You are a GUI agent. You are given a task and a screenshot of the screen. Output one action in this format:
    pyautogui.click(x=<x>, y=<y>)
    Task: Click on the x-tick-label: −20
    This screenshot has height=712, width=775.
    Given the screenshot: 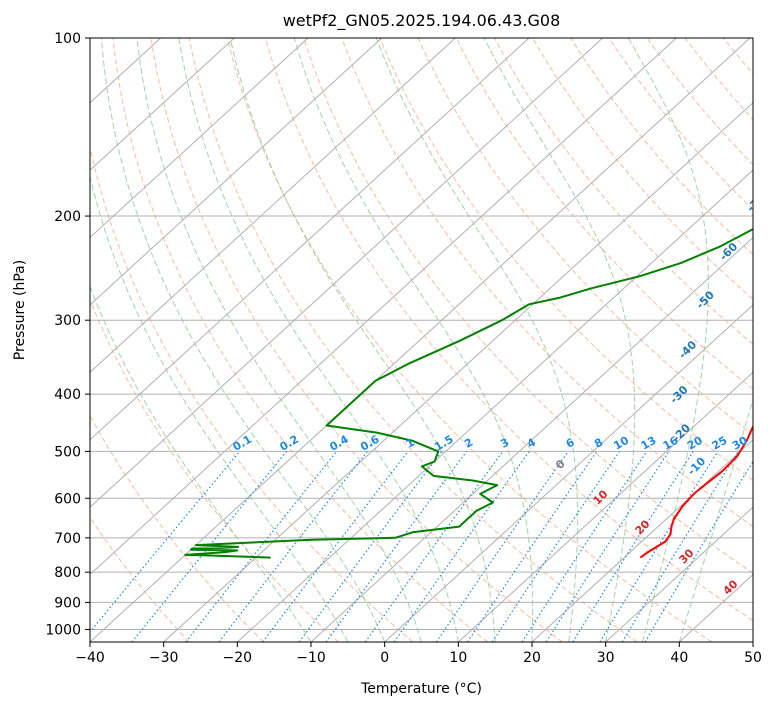 What is the action you would take?
    pyautogui.click(x=238, y=658)
    